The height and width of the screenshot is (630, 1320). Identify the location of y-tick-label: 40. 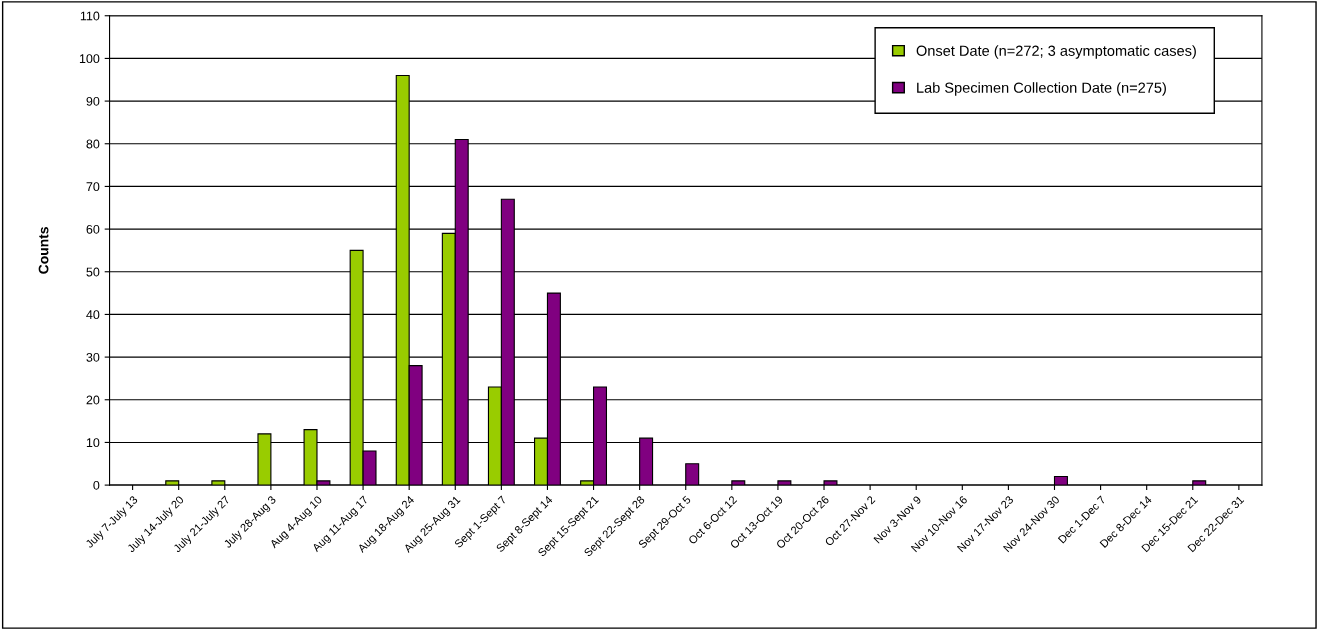
(93, 315).